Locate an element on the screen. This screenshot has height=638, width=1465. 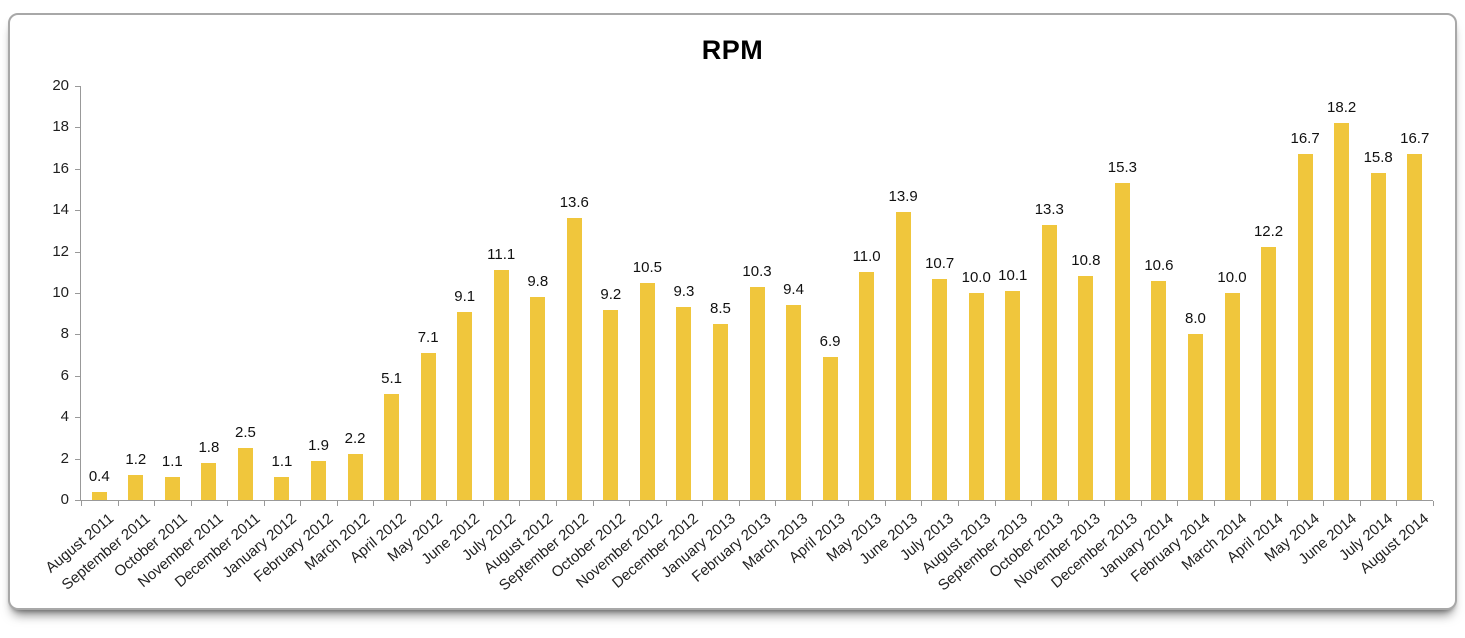
y-tick-label: 8 is located at coordinates (64, 334).